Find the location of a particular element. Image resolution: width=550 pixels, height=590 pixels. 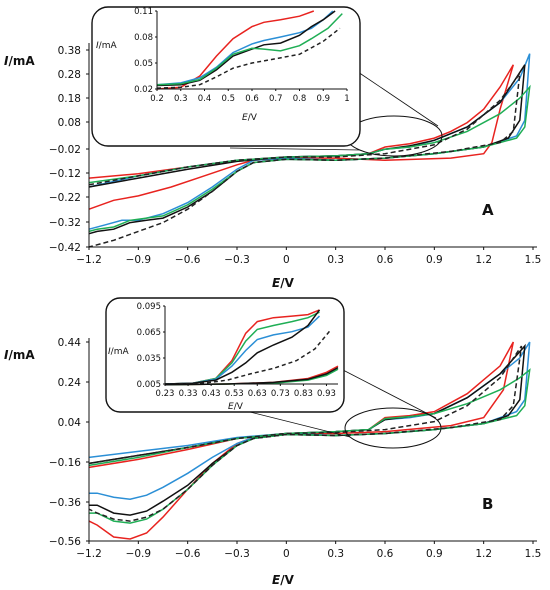

panel-b-ylabel-unit: /mA is located at coordinates (21, 355).